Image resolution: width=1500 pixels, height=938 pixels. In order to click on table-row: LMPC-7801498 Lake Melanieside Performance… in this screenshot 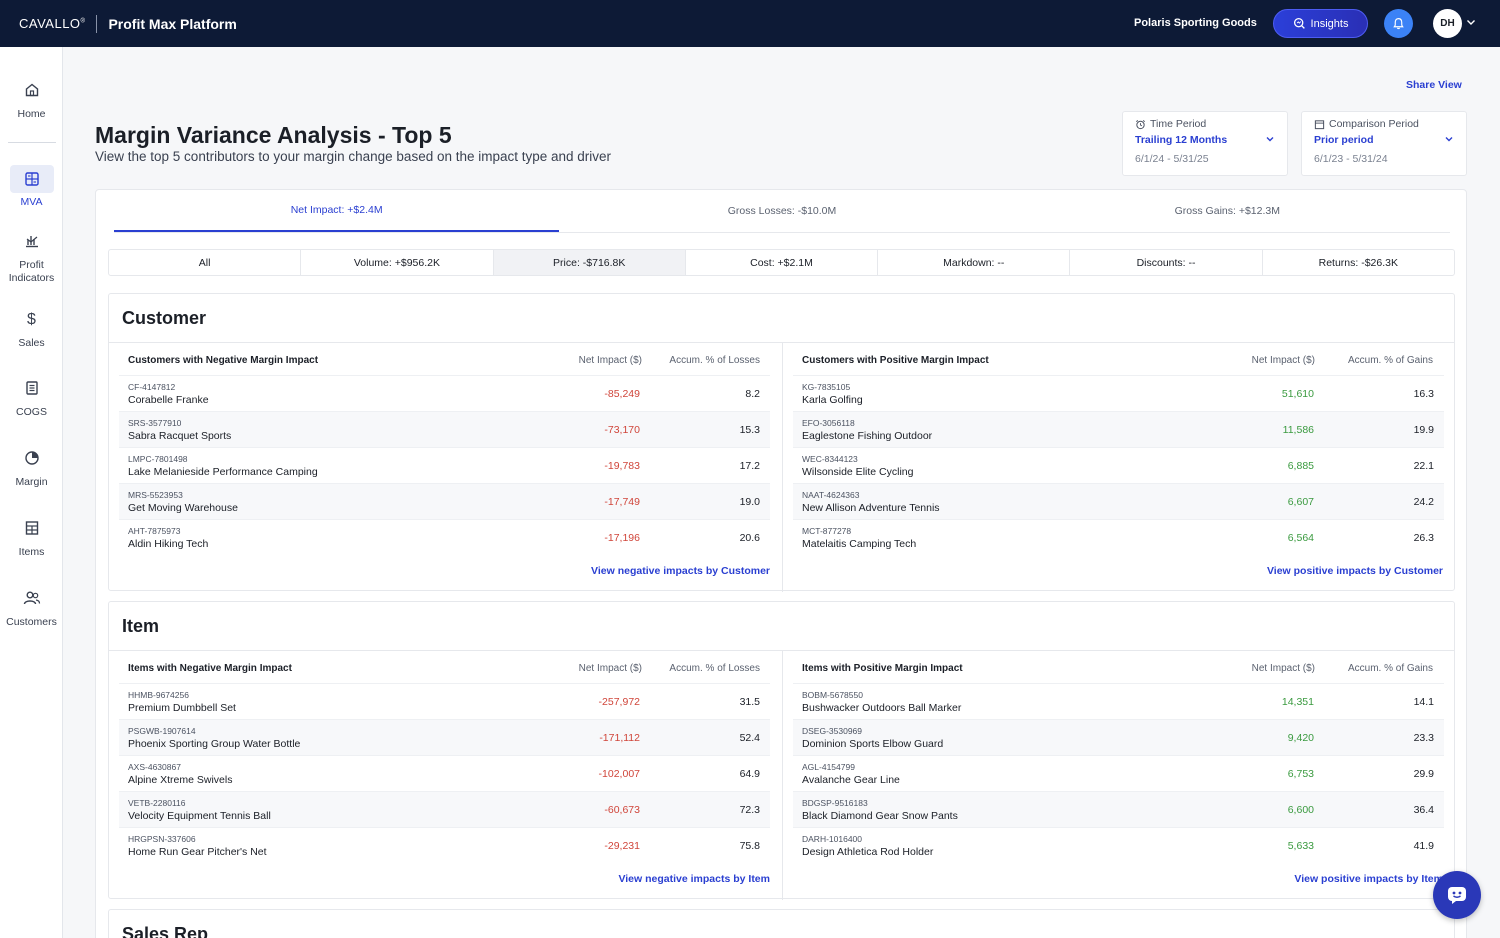, I will do `click(444, 465)`.